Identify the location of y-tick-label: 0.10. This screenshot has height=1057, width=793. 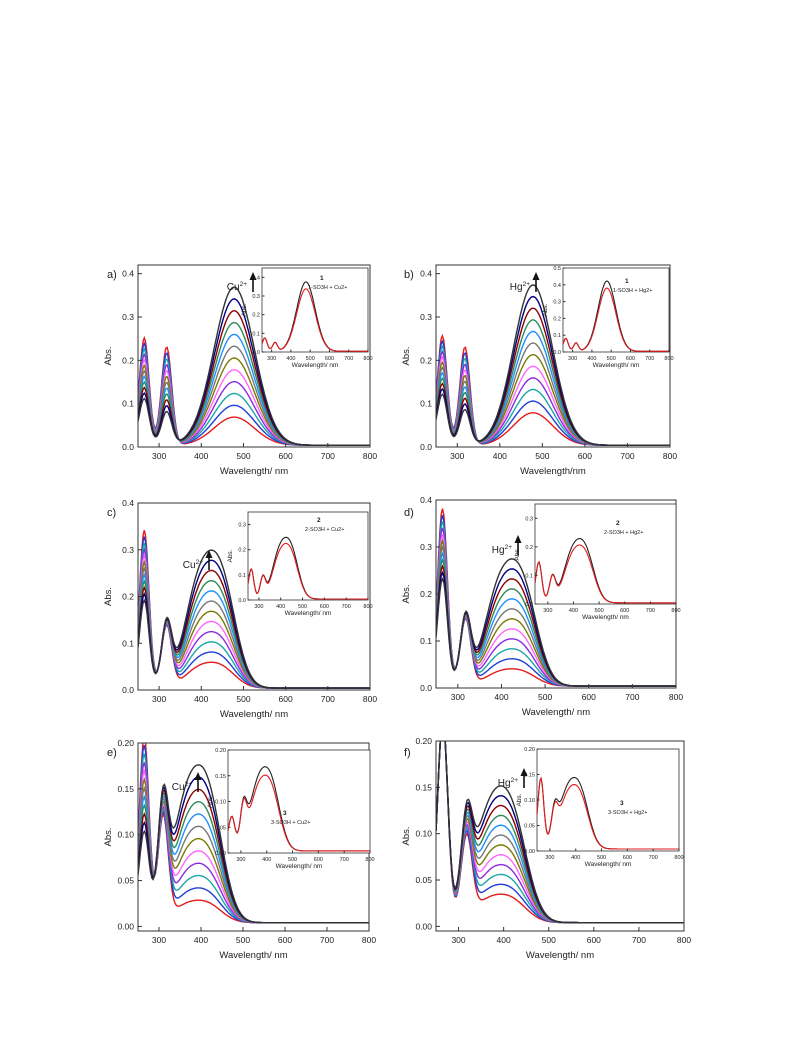
(423, 834).